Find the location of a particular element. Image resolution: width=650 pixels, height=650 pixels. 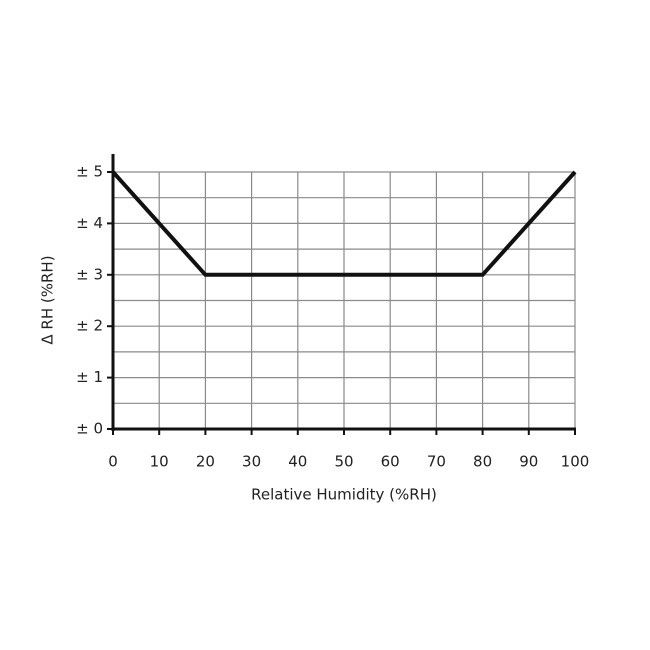

x-tick-label: 100 is located at coordinates (575, 462).